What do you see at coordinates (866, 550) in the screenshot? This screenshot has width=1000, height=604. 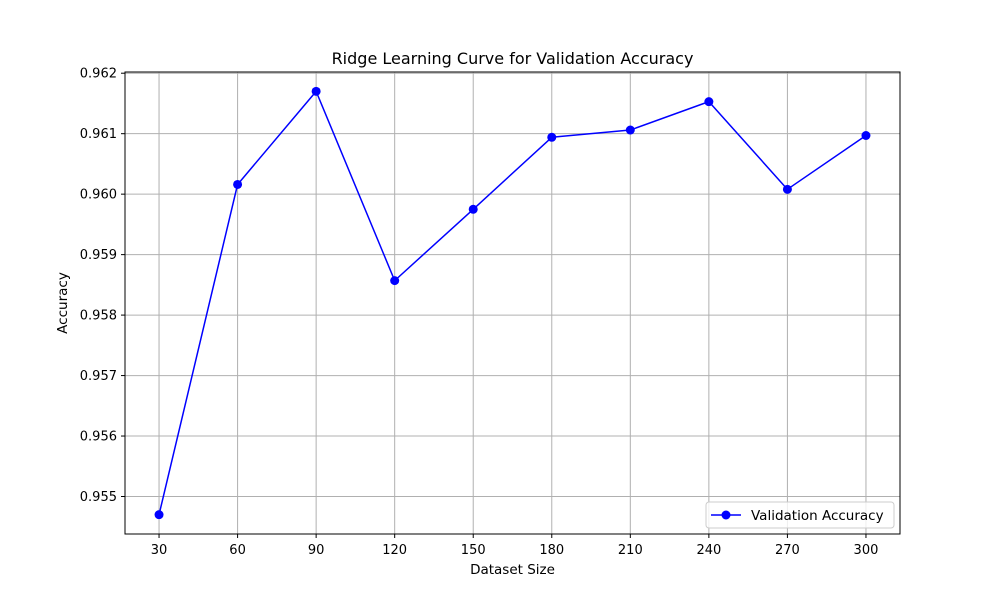 I see `x-tick-label: 300` at bounding box center [866, 550].